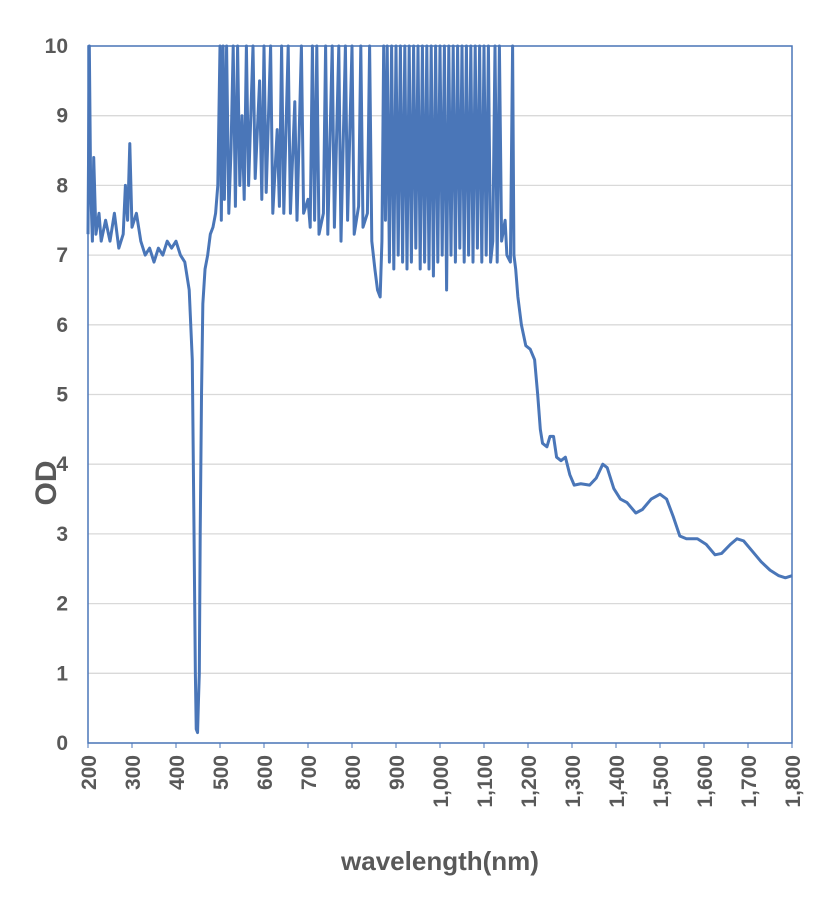  What do you see at coordinates (353, 772) in the screenshot?
I see `x-tick-label: 800` at bounding box center [353, 772].